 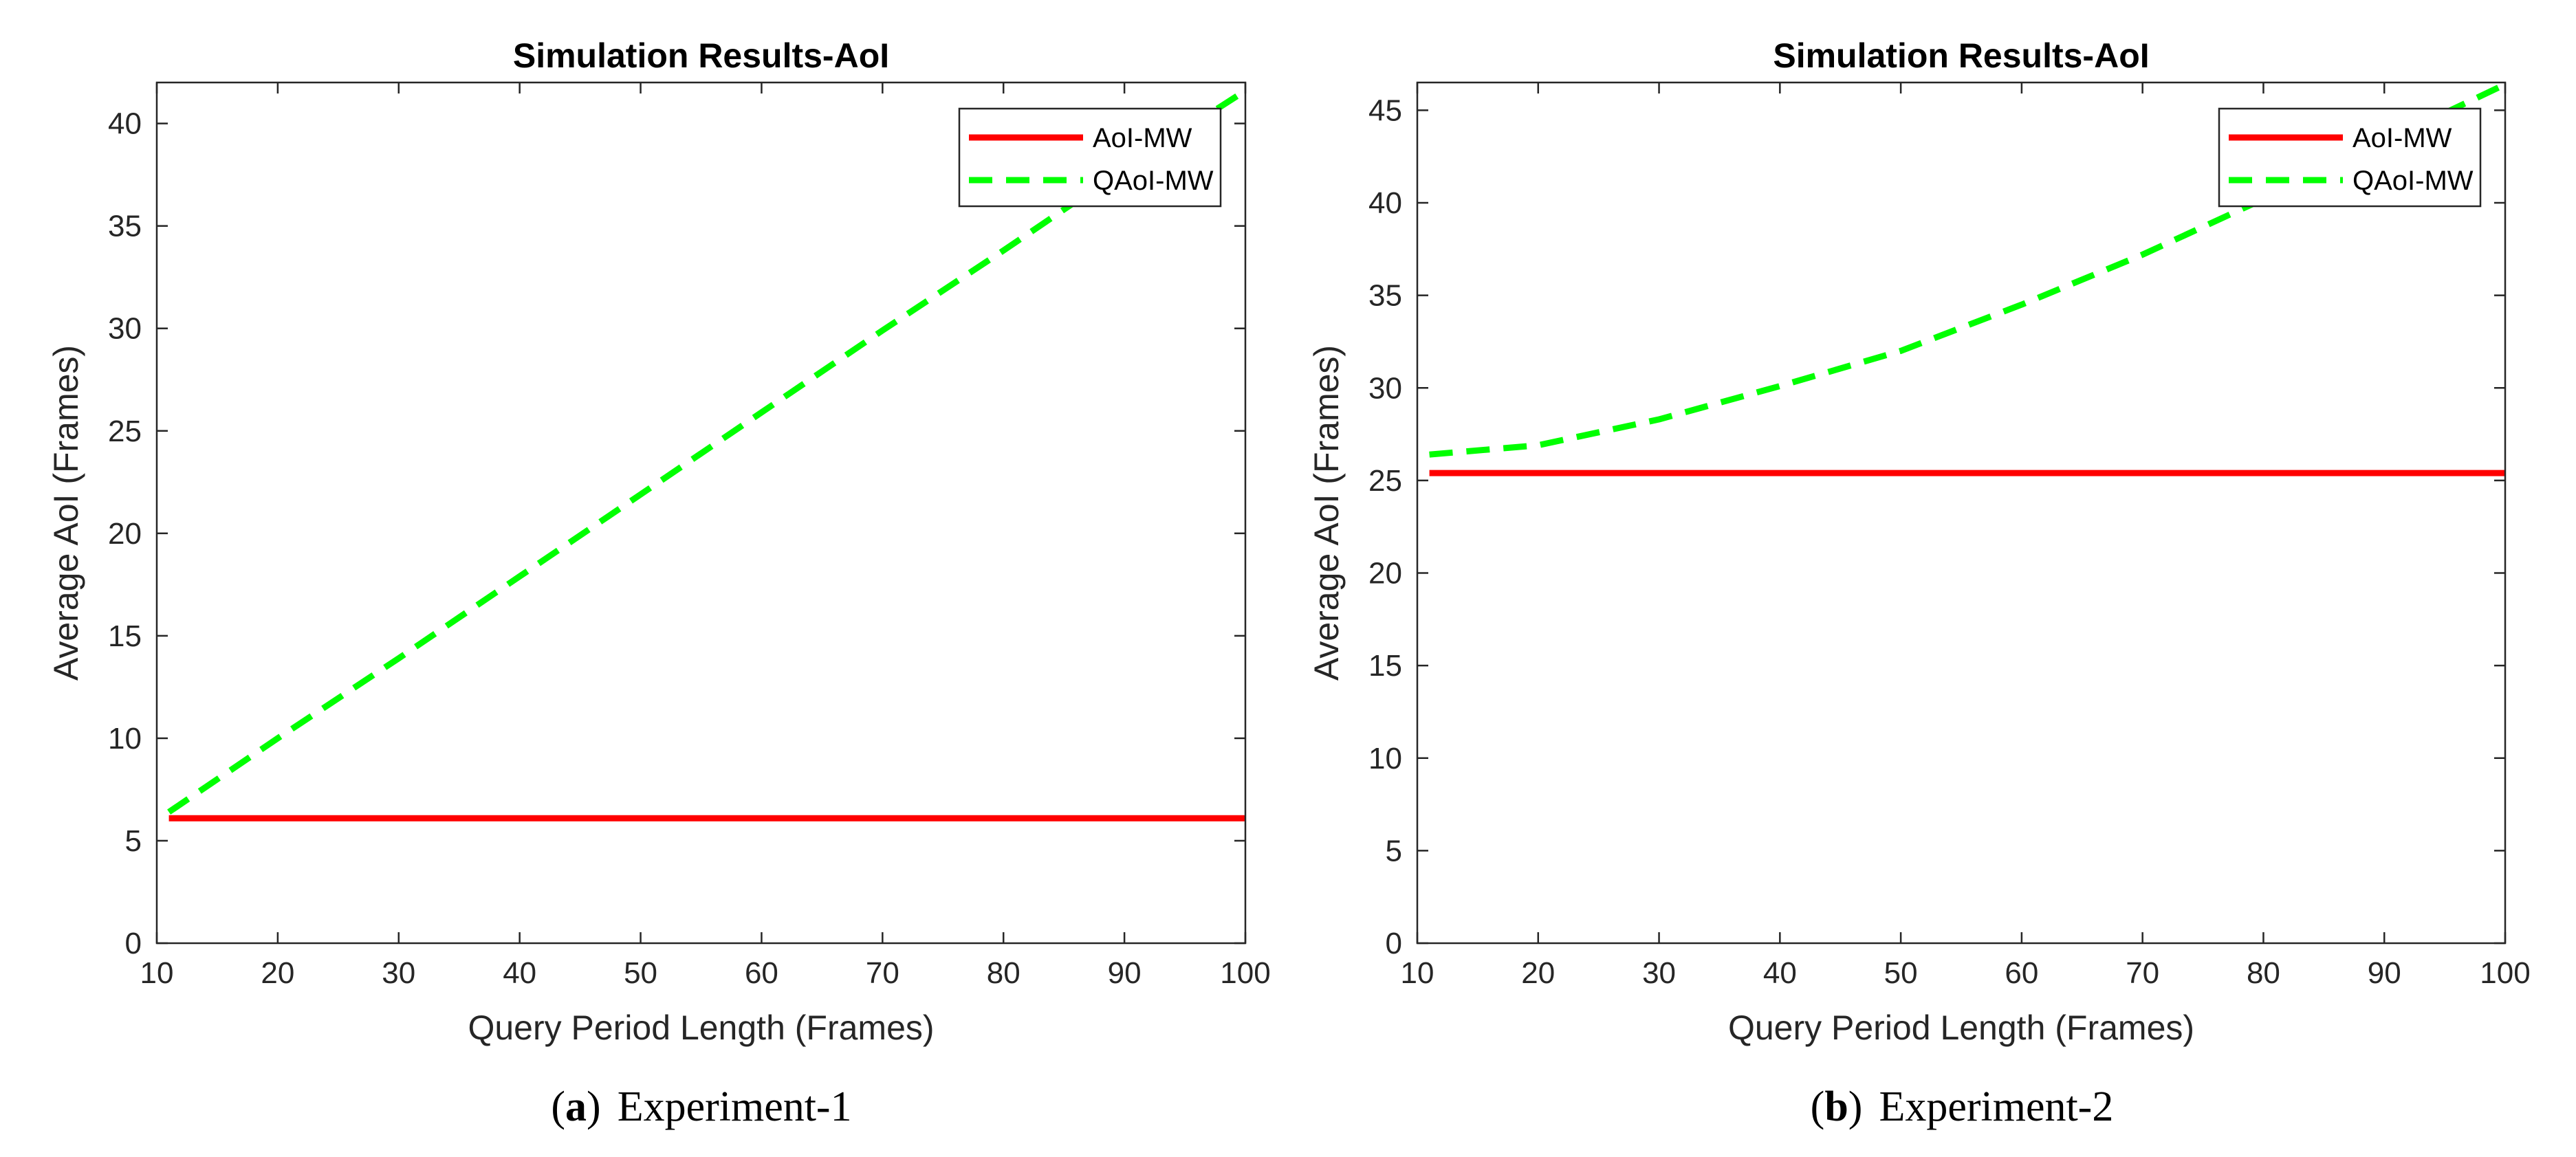 What do you see at coordinates (1836, 1106) in the screenshot?
I see `caption-letter: b` at bounding box center [1836, 1106].